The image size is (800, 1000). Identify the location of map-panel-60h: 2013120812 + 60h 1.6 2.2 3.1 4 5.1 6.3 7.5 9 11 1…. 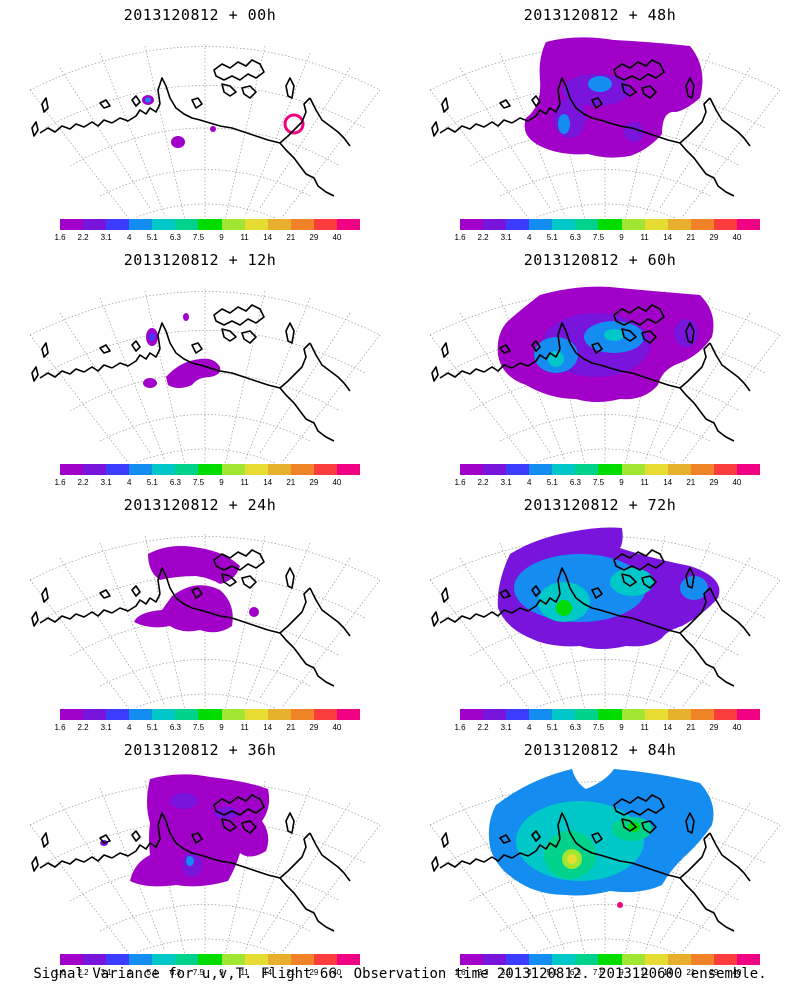
(600, 367).